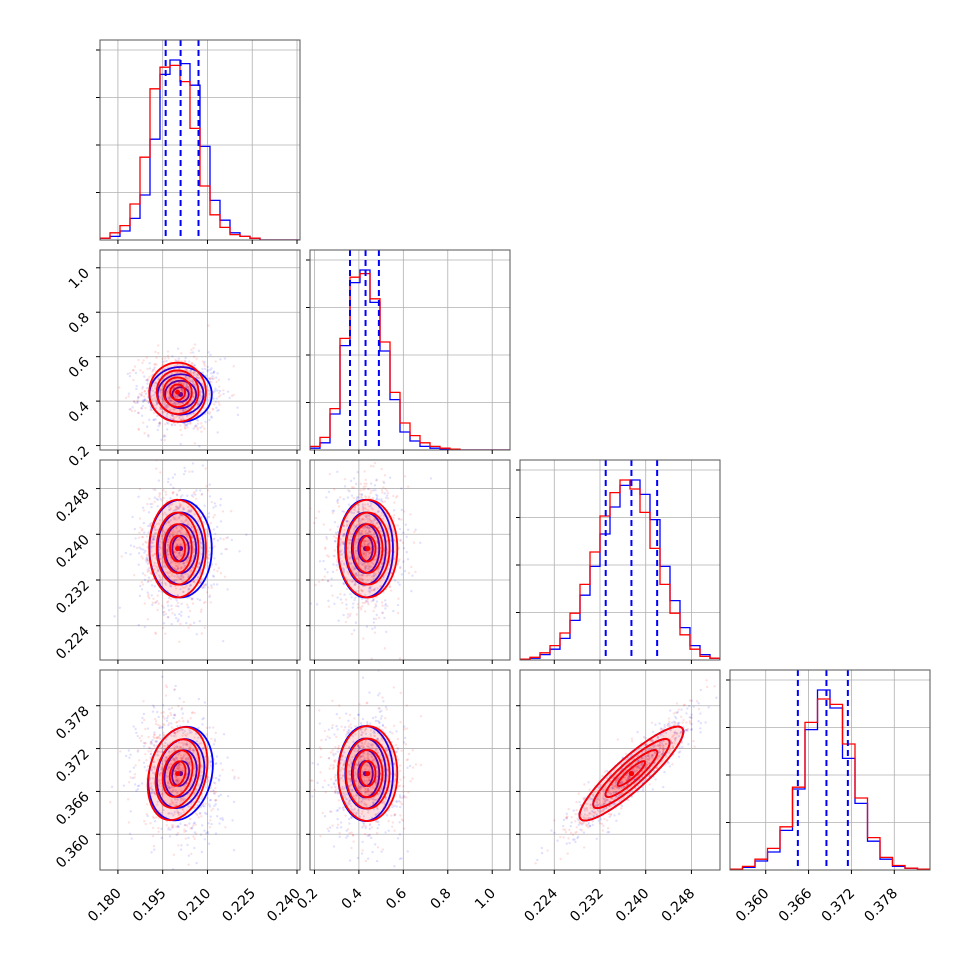 This screenshot has width=970, height=970. What do you see at coordinates (830, 779) in the screenshot?
I see `histogram-blue` at bounding box center [830, 779].